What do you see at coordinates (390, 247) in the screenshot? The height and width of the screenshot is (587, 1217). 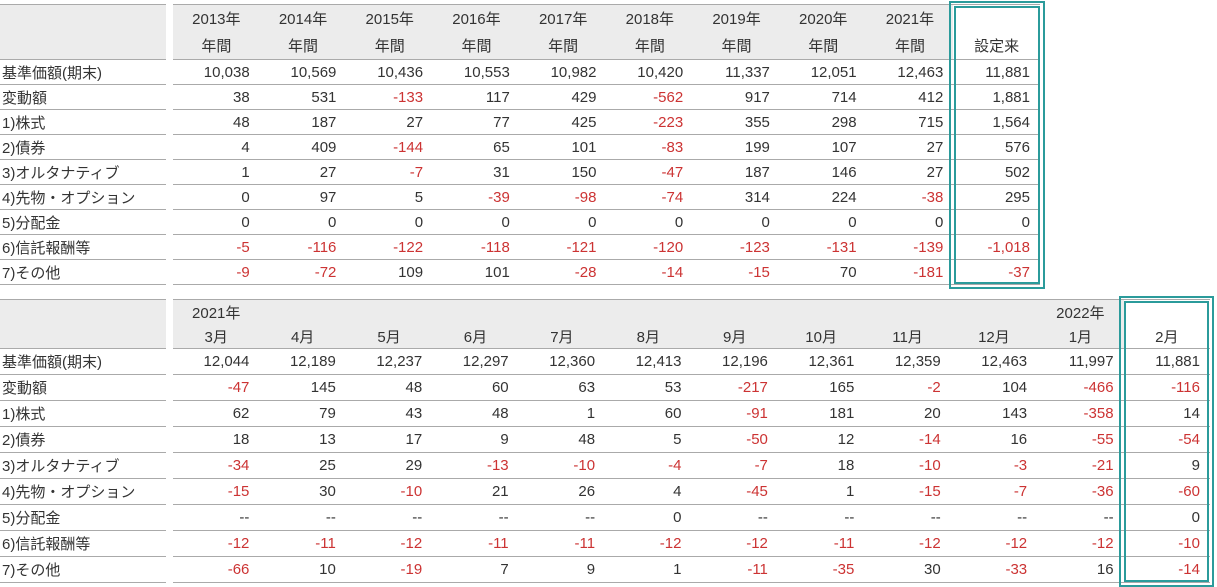 I see `value-cell: -122` at bounding box center [390, 247].